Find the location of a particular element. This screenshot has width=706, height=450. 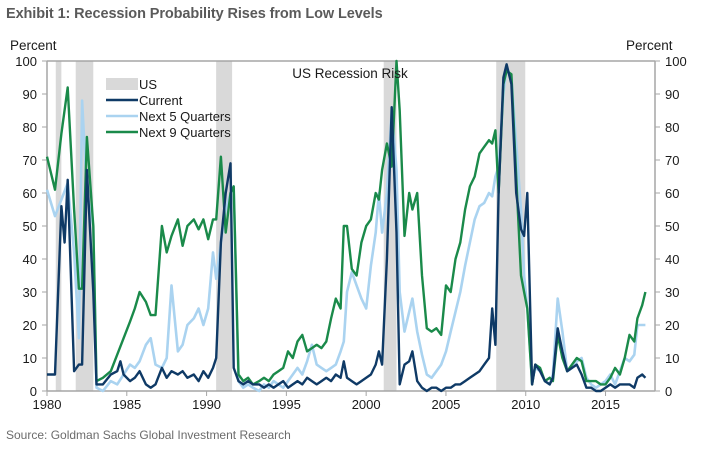

right-y-tick-label: 60 is located at coordinates (672, 193).